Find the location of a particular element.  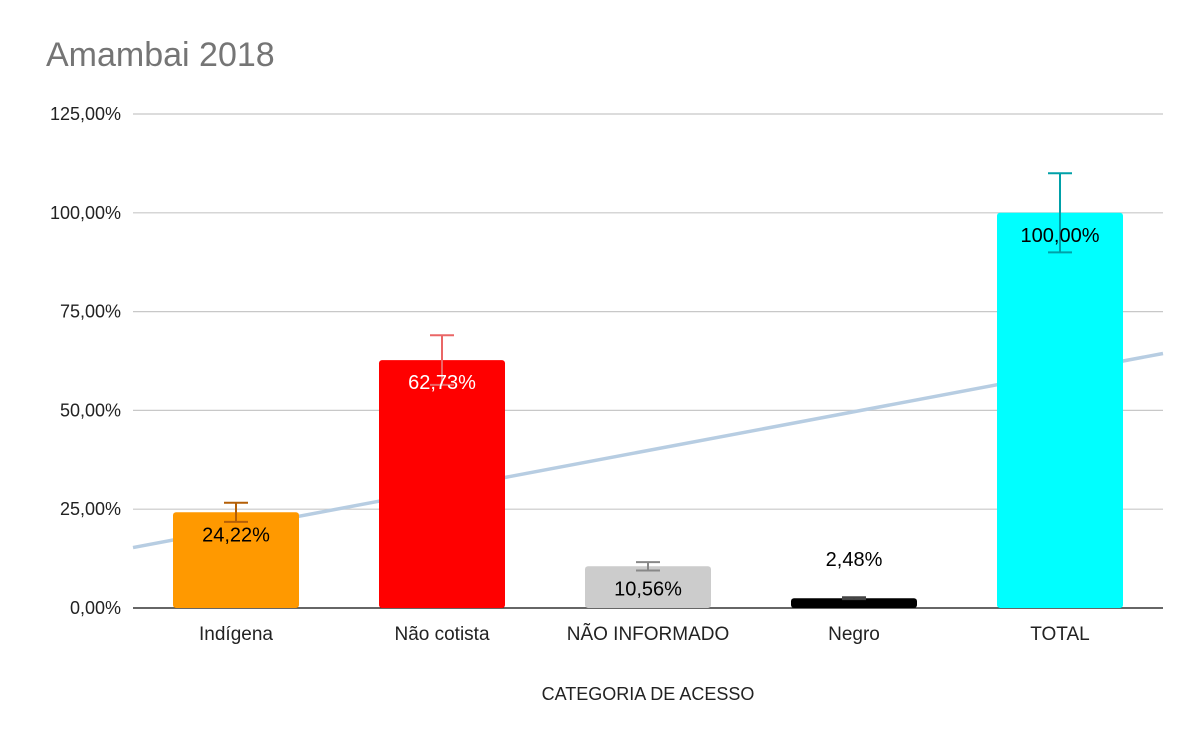

x-category-label: TOTAL is located at coordinates (1059, 634).